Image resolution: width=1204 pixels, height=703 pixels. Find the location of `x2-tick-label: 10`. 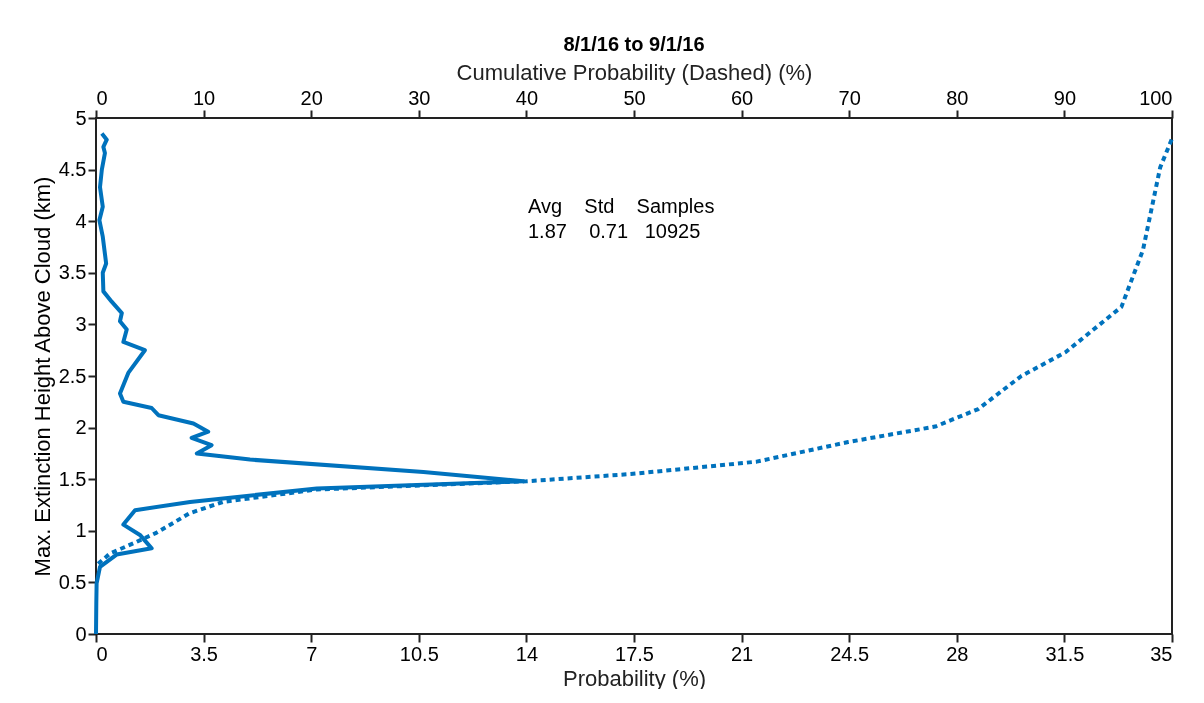

x2-tick-label: 10 is located at coordinates (204, 97).